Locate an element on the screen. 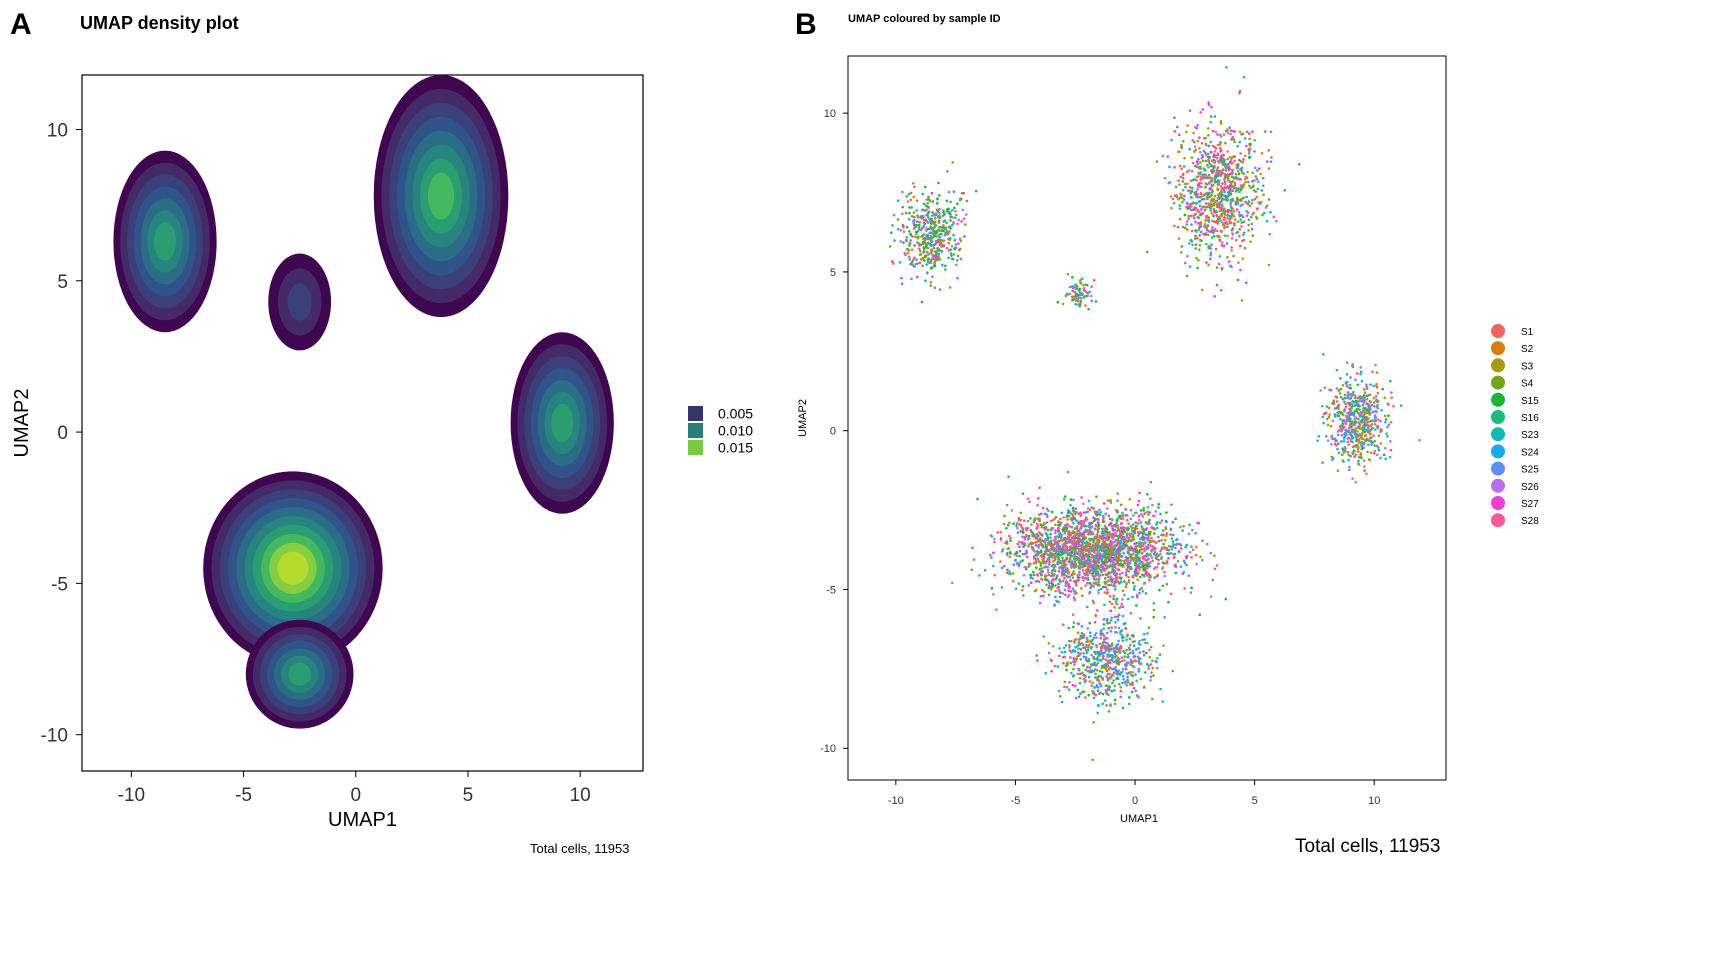 This screenshot has height=960, width=1728. y-tick-label: 5 is located at coordinates (833, 273).